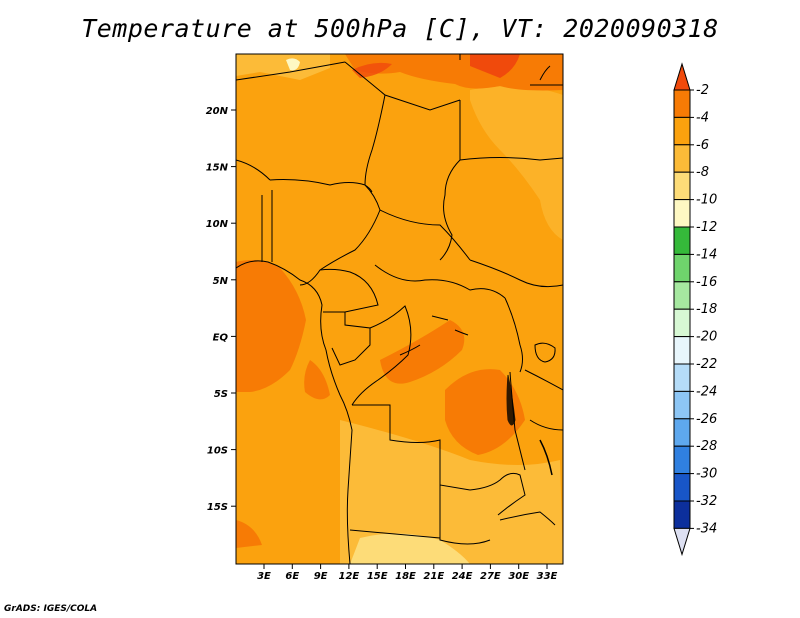  I want to click on colorbar-label: -28, so click(706, 446).